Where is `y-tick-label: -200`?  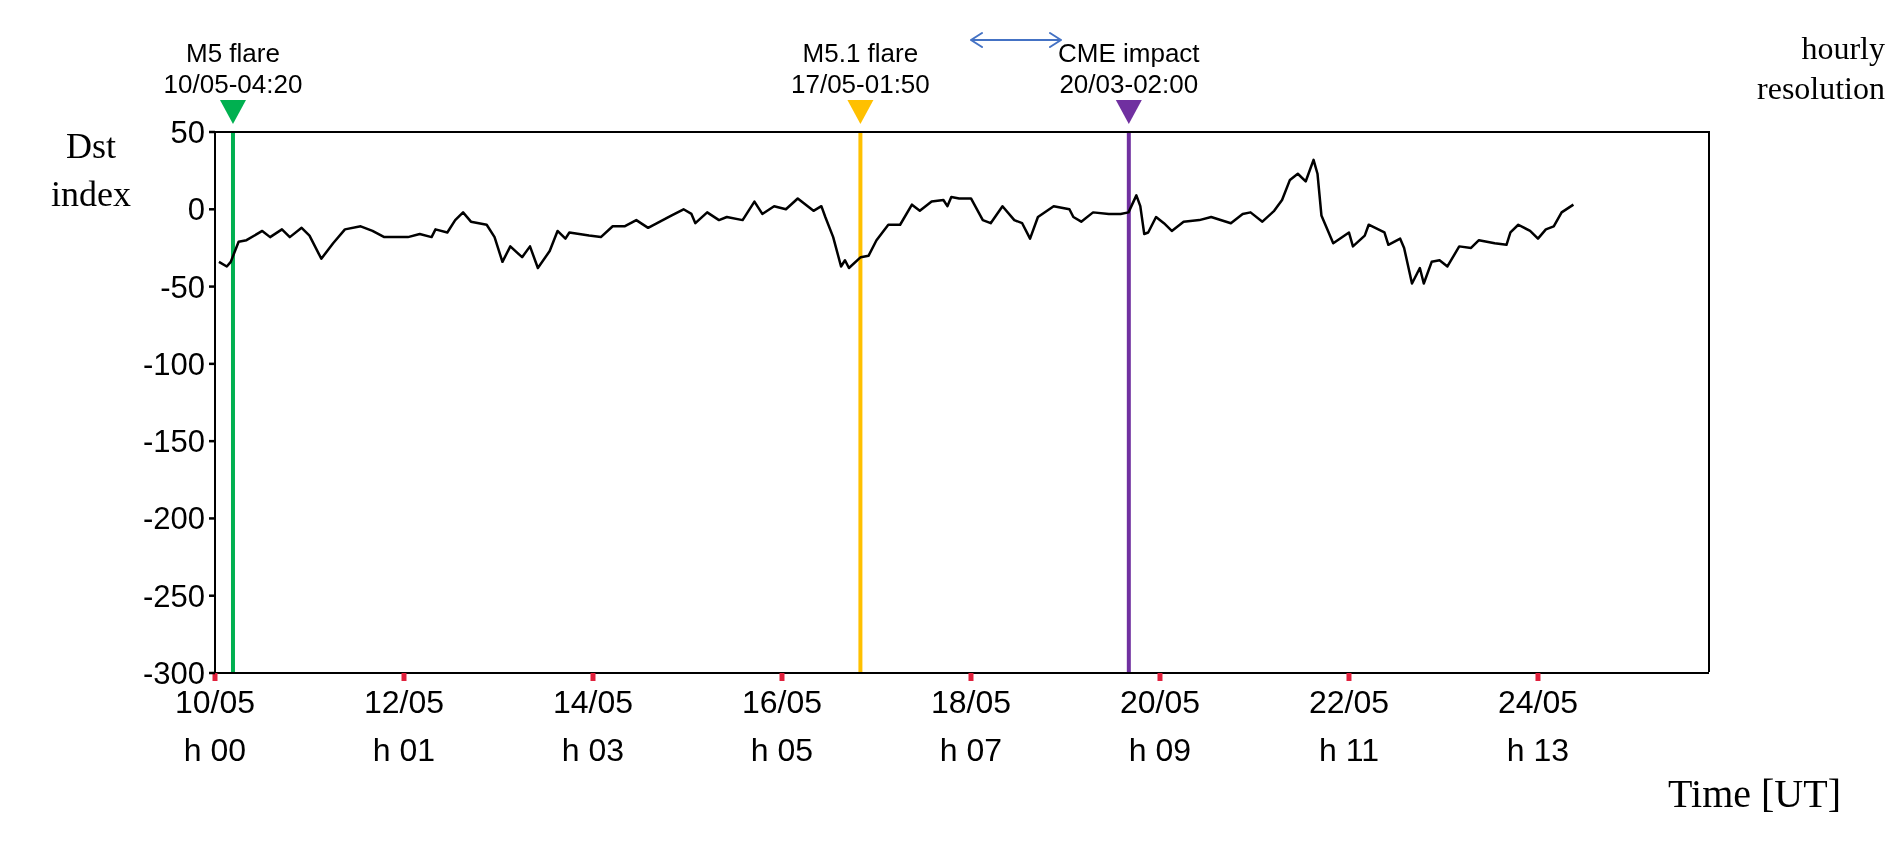 y-tick-label: -200 is located at coordinates (173, 519).